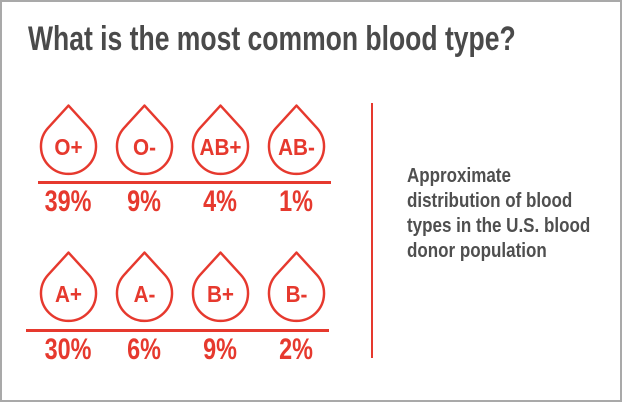 This screenshot has width=622, height=402. Describe the element at coordinates (68, 201) in the screenshot. I see `percentage-value: 39%` at that location.